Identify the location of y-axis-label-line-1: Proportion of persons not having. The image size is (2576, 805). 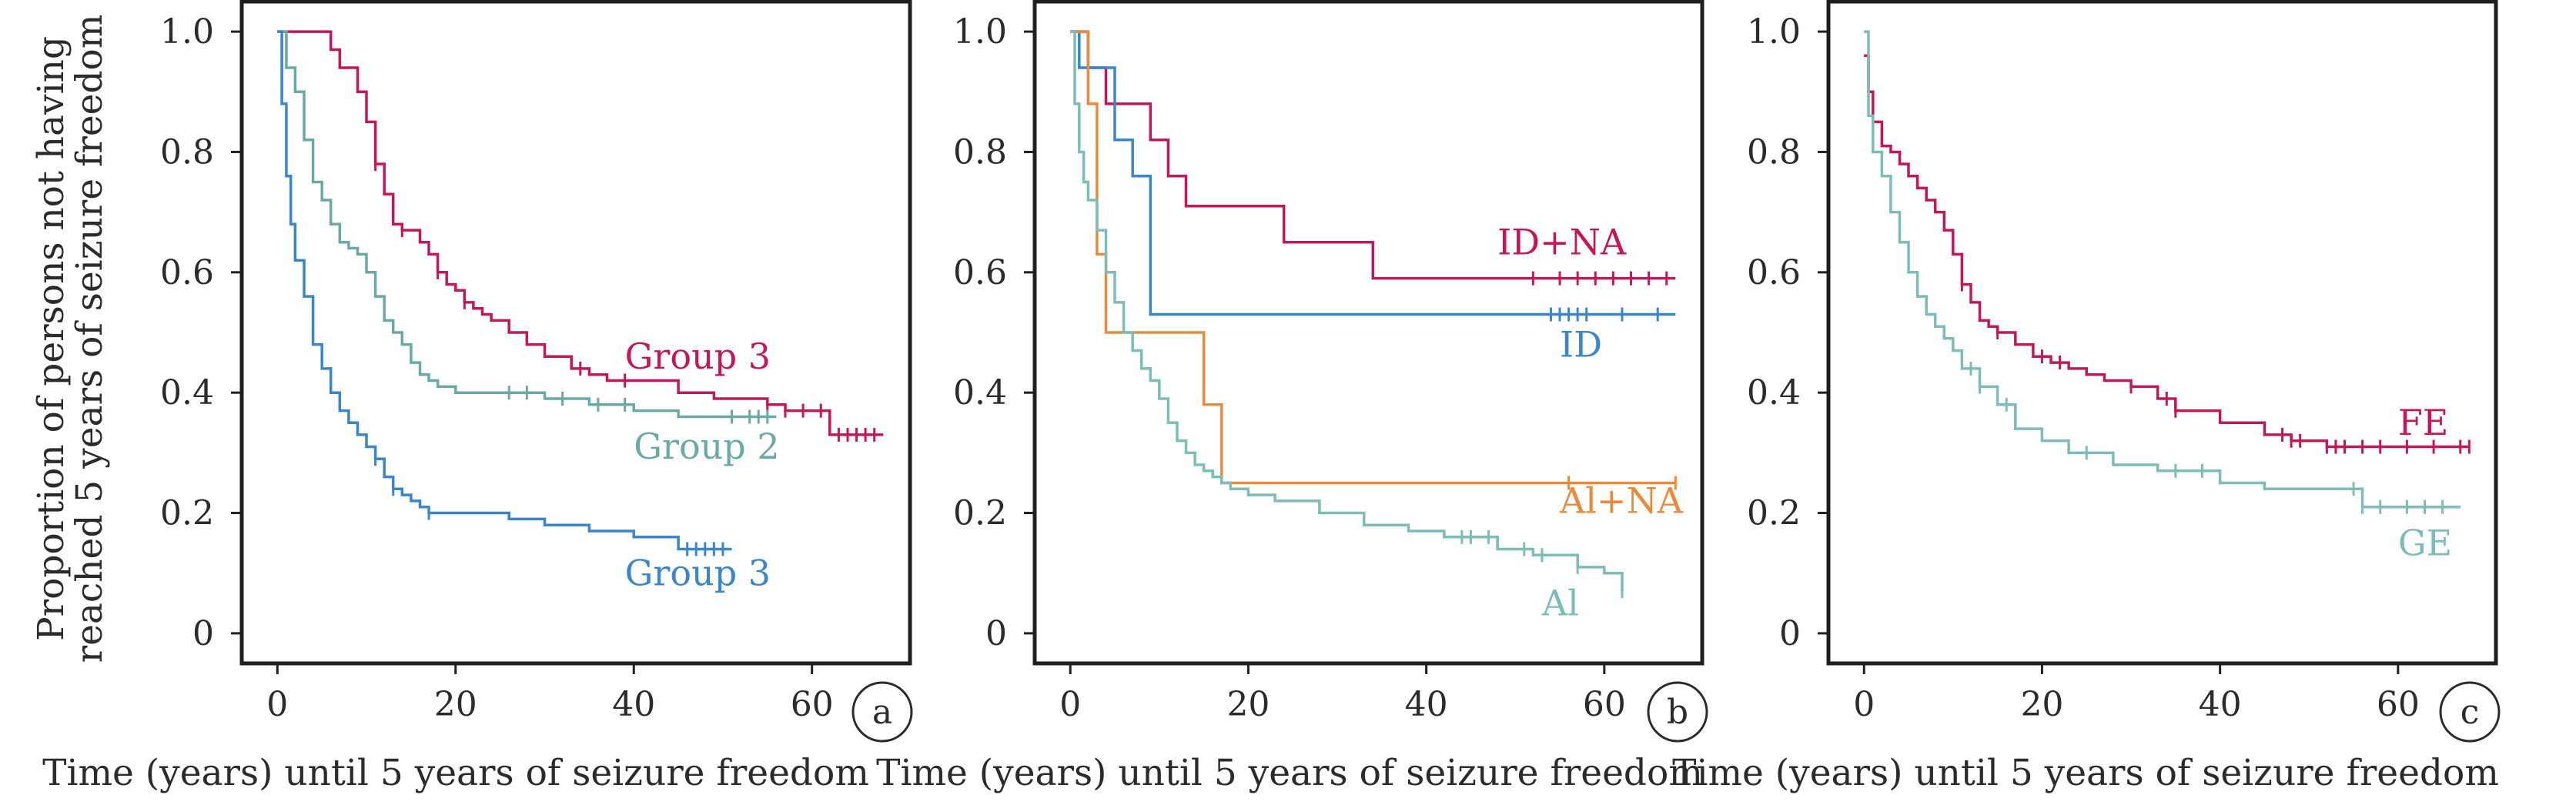
(51, 338).